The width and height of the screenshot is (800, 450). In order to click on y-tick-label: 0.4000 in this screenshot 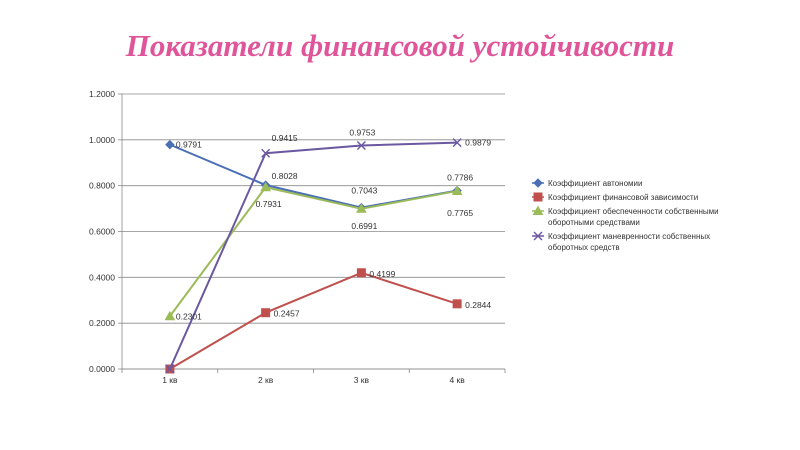, I will do `click(102, 277)`.